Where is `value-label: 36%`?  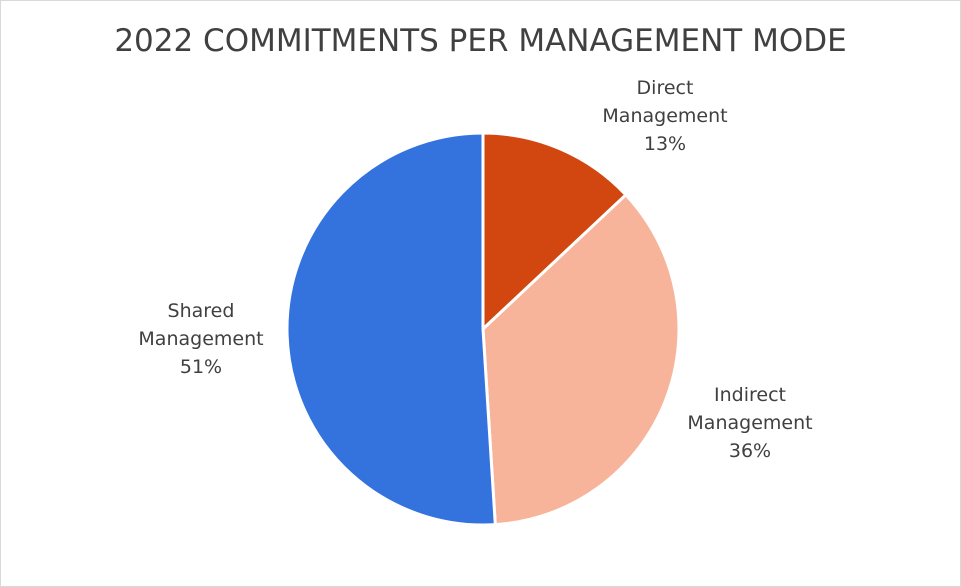
value-label: 36% is located at coordinates (750, 451).